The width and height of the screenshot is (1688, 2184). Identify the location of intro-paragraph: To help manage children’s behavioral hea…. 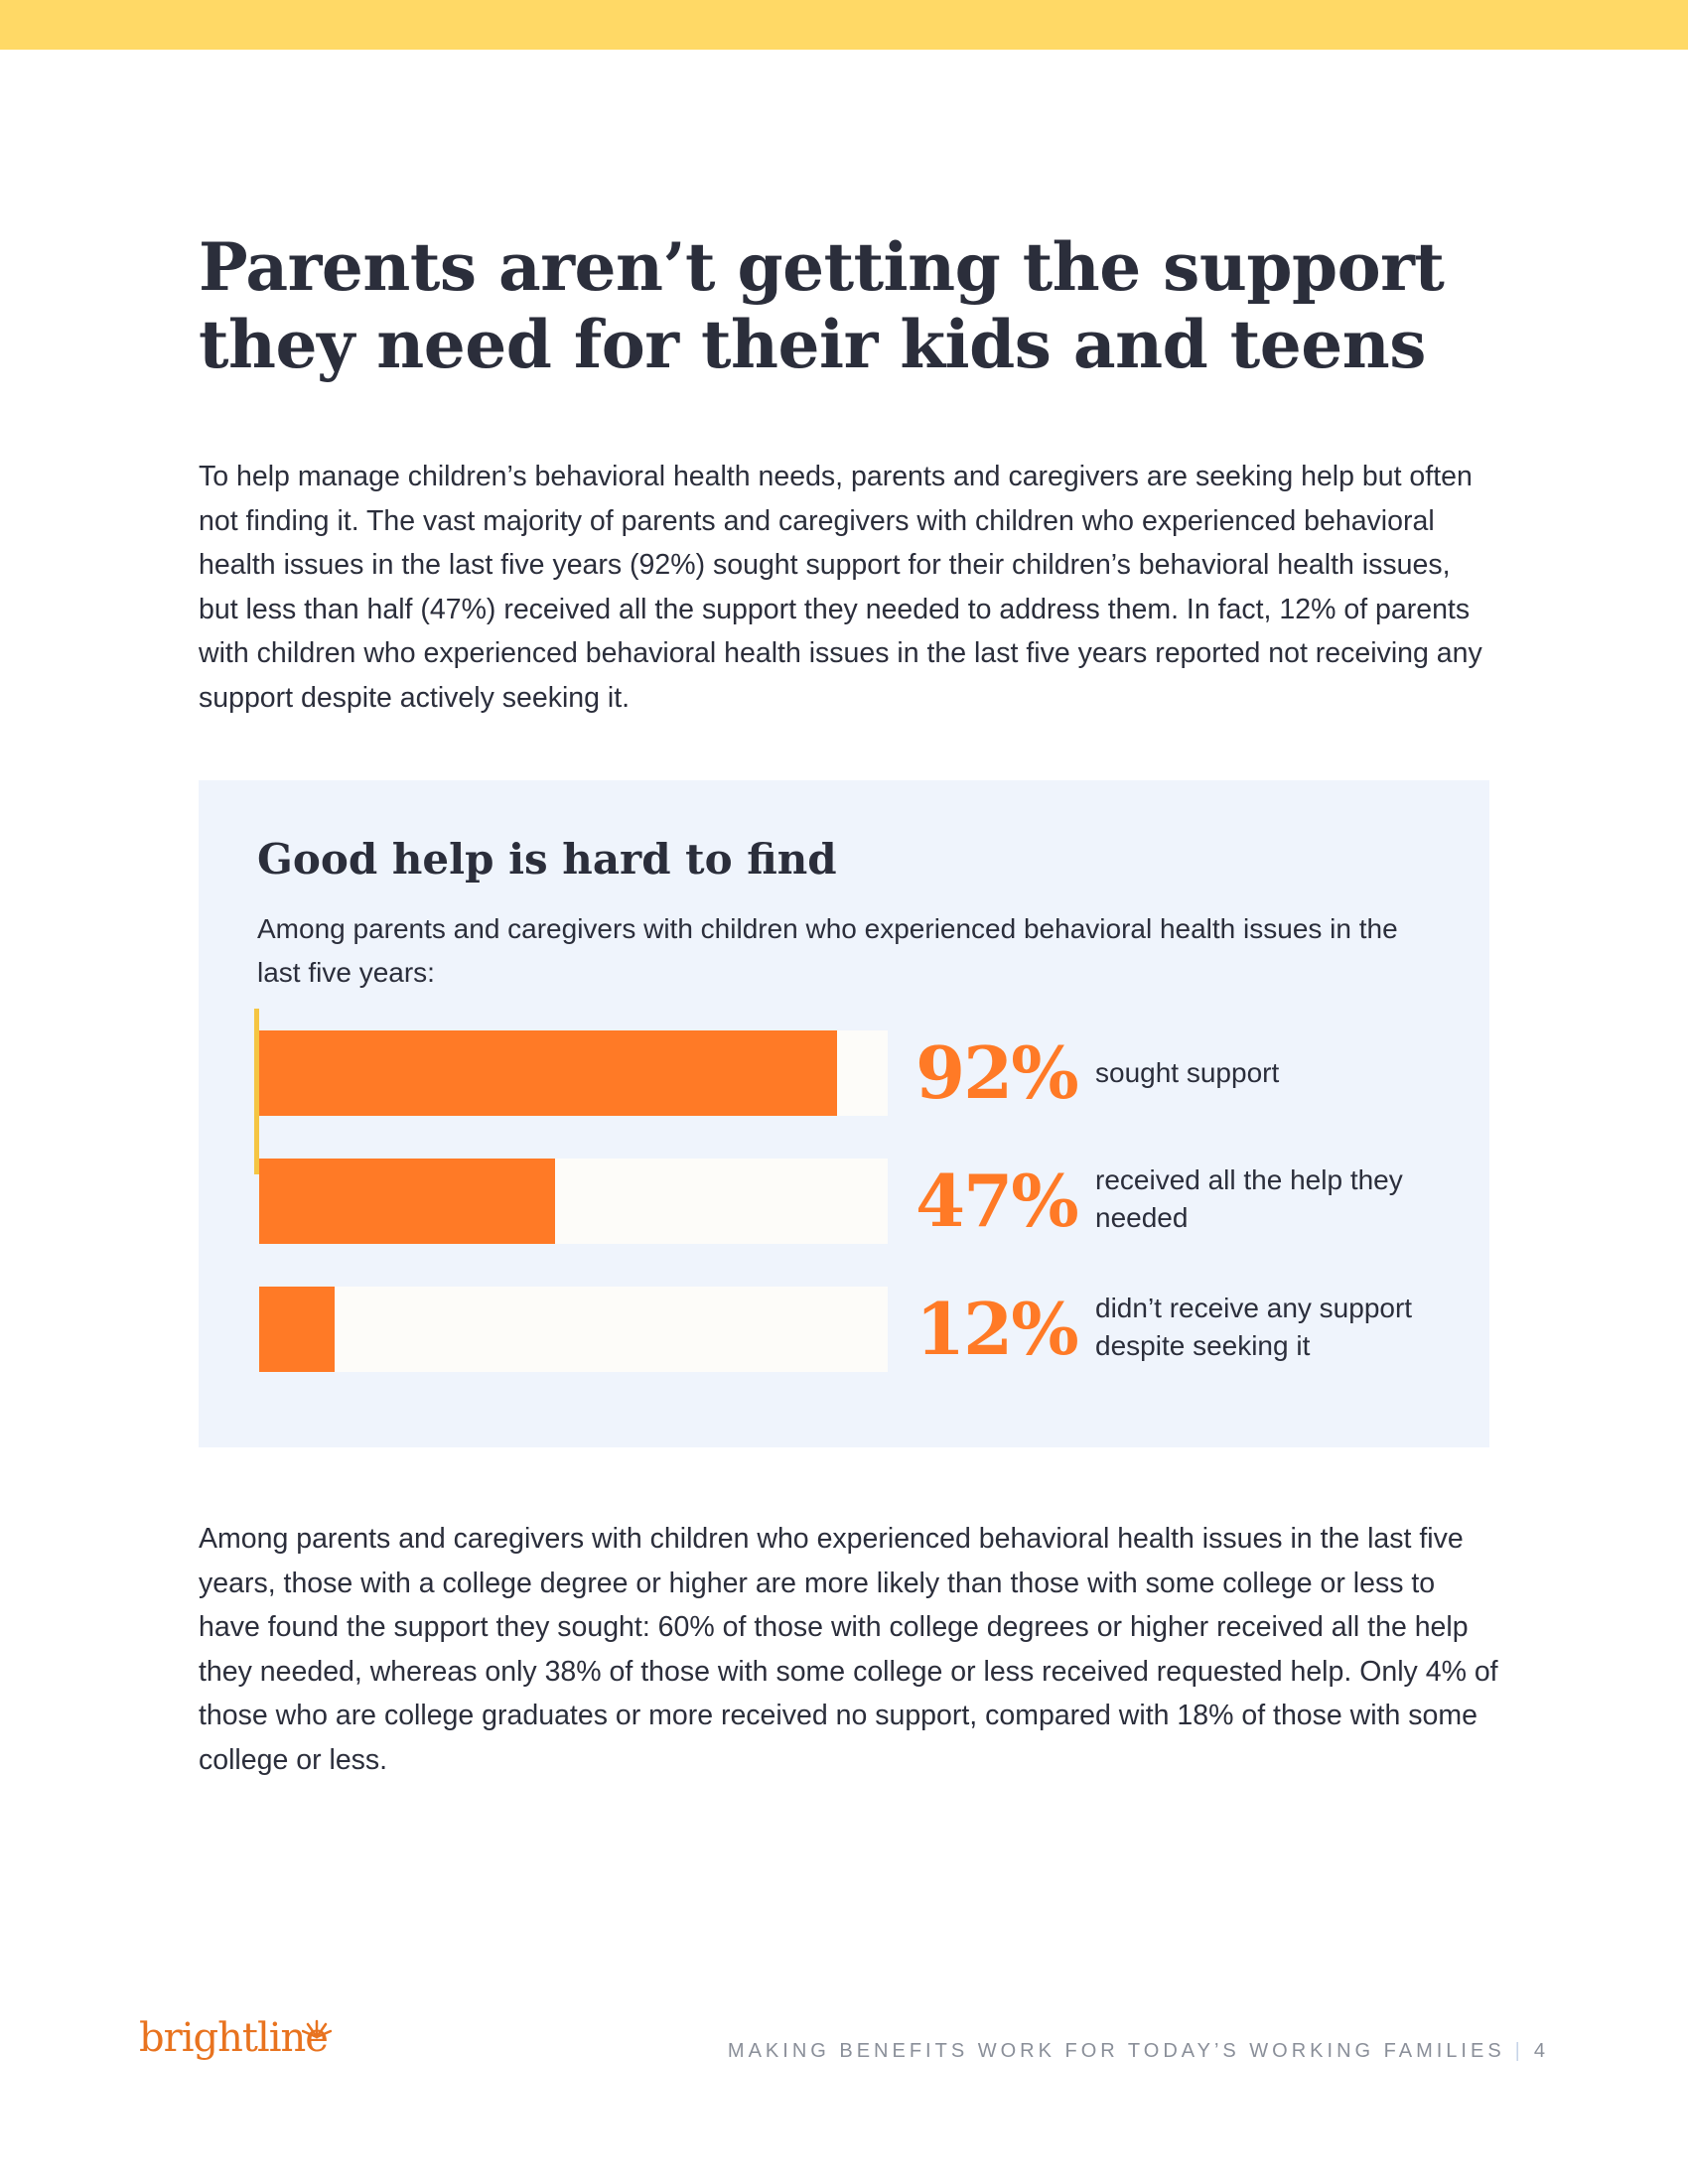
(840, 587).